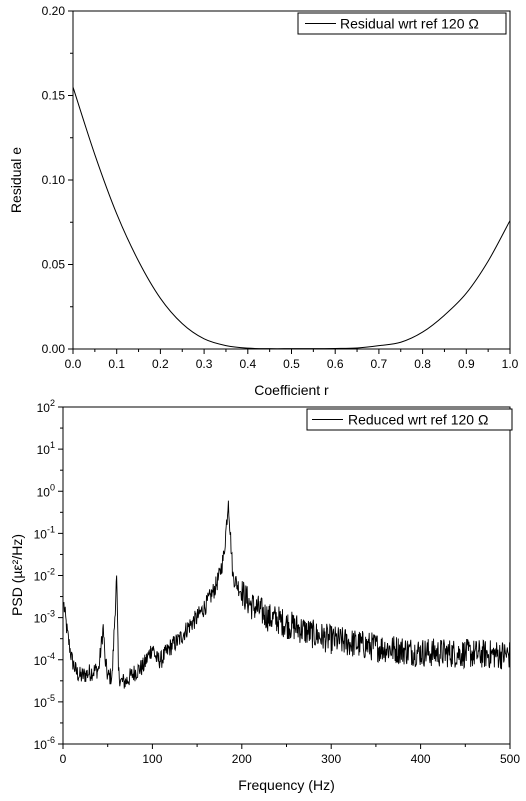 This screenshot has height=801, width=526. I want to click on psd-x-tick-label: 100, so click(152, 759).